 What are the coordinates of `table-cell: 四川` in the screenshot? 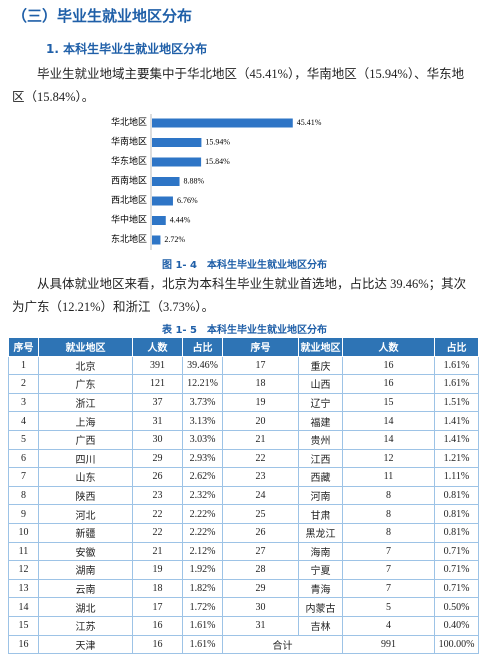 It's located at (85, 458).